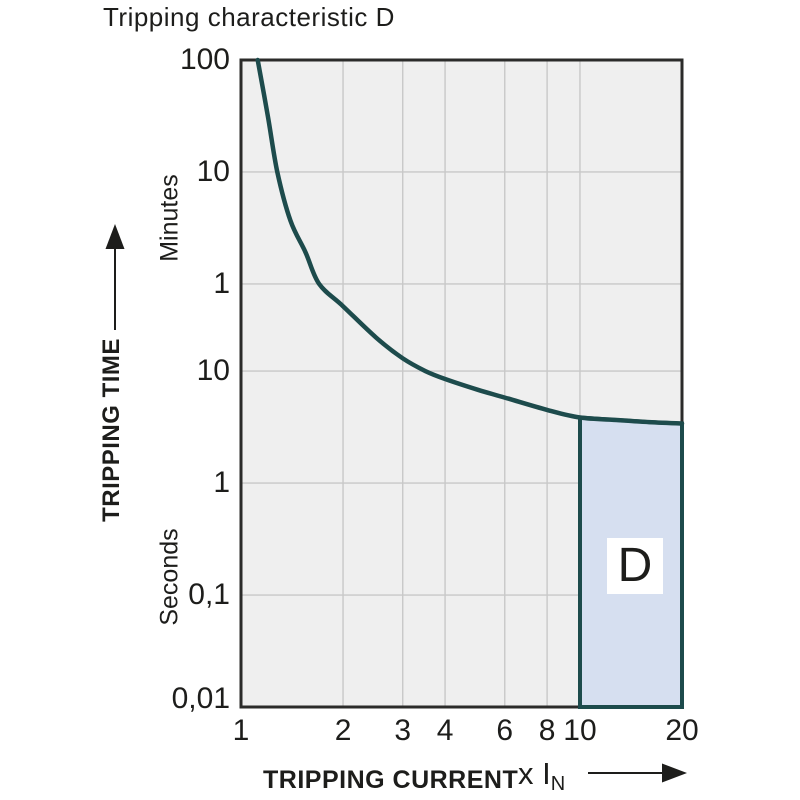  I want to click on region-d-label-box: D, so click(635, 566).